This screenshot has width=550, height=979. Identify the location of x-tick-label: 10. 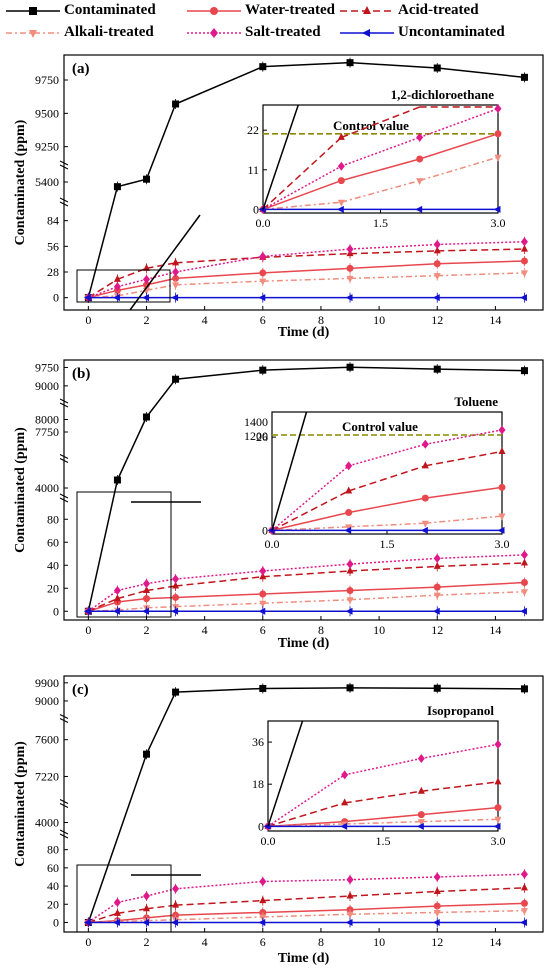
(379, 942).